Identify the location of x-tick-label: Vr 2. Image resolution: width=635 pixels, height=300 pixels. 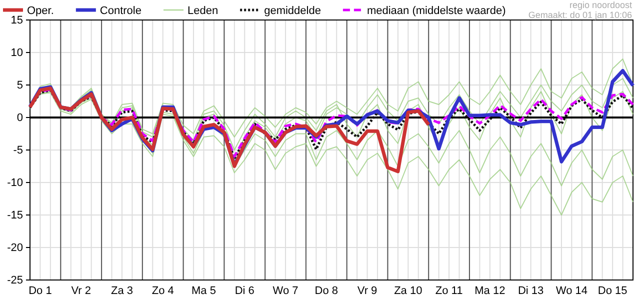
(81, 290).